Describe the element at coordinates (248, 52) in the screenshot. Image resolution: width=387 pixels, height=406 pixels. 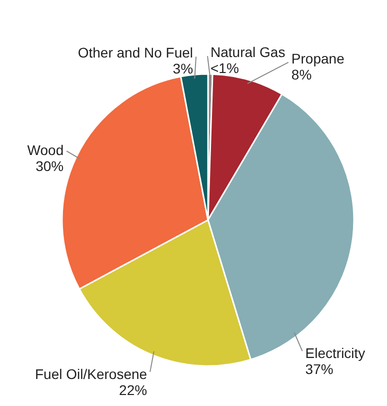
I see `slice-label: Natural Gas` at that location.